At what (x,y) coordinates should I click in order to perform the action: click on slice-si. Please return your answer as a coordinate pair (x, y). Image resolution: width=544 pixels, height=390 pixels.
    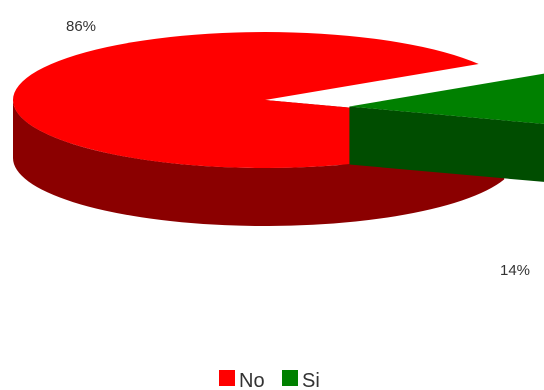
    Looking at the image, I should click on (446, 127).